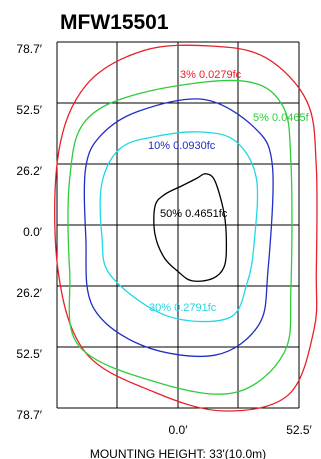 The image size is (321, 459). Describe the element at coordinates (190, 227) in the screenshot. I see `contour-line` at that location.